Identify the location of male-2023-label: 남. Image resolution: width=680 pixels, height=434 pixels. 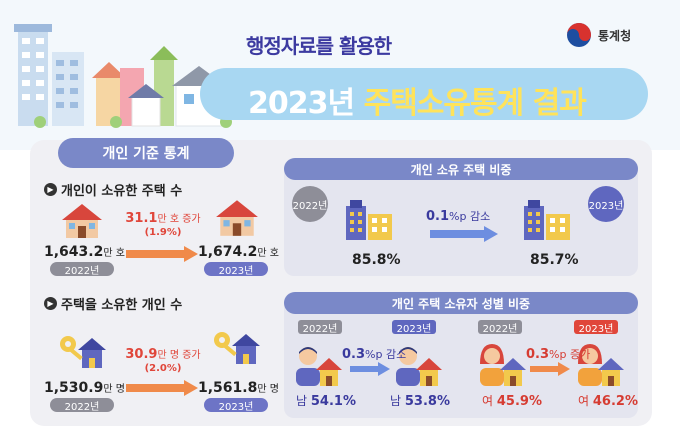
(396, 401).